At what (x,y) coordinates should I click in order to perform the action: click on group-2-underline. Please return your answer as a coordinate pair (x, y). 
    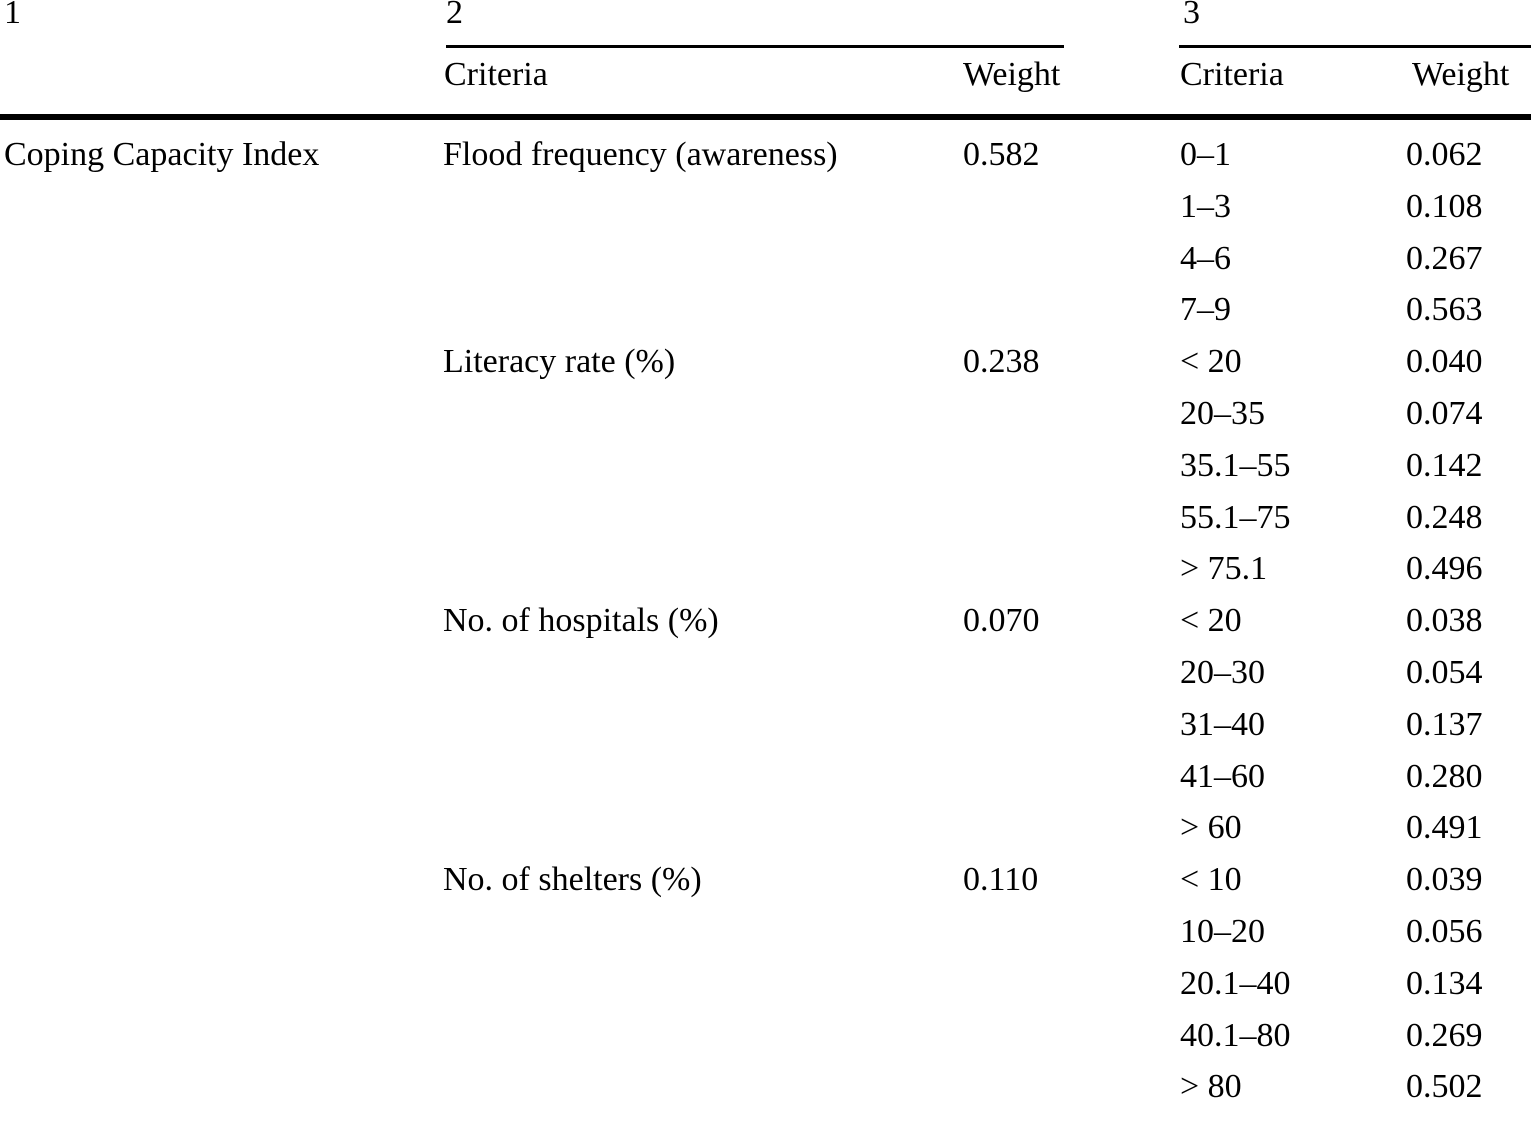
    Looking at the image, I should click on (755, 46).